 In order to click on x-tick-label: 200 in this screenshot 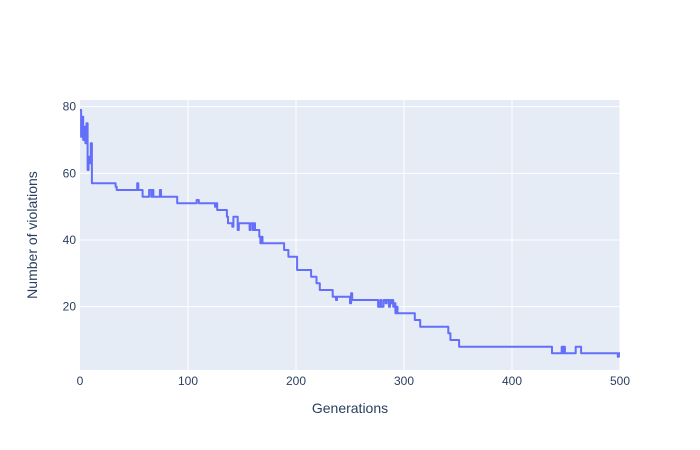, I will do `click(296, 381)`.